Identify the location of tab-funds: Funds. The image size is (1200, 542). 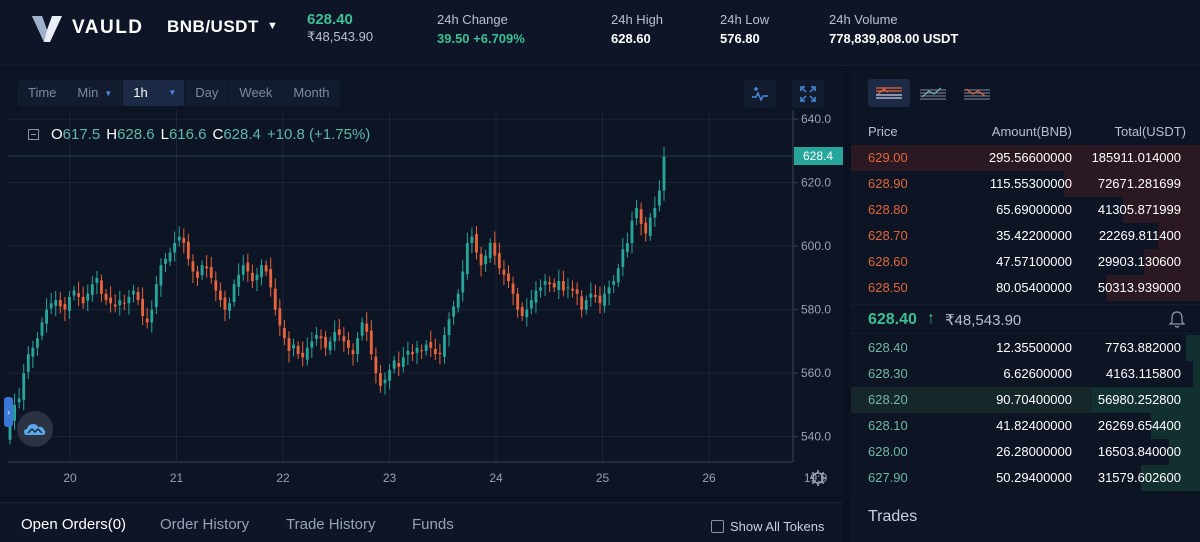
(433, 524).